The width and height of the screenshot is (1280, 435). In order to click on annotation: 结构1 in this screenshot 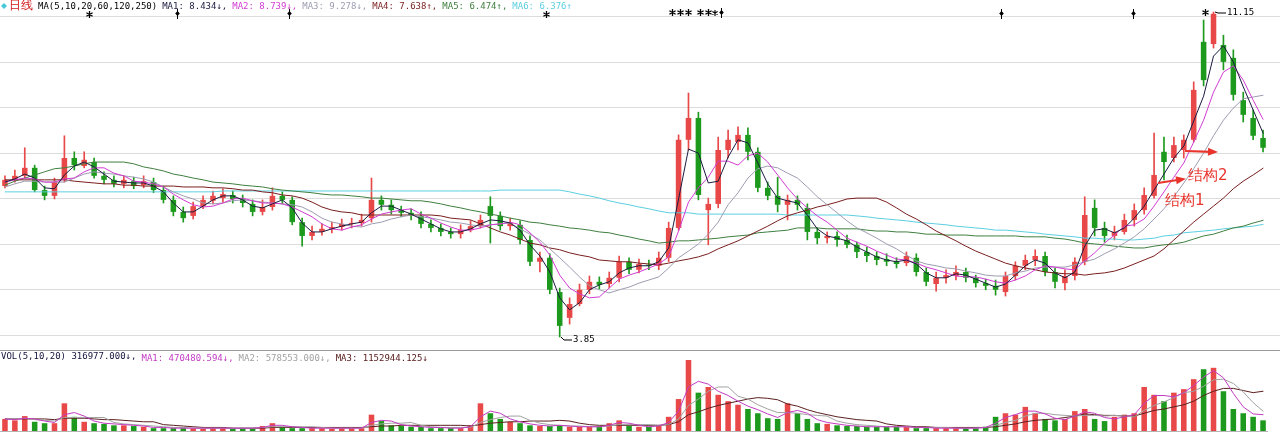, I will do `click(1185, 199)`.